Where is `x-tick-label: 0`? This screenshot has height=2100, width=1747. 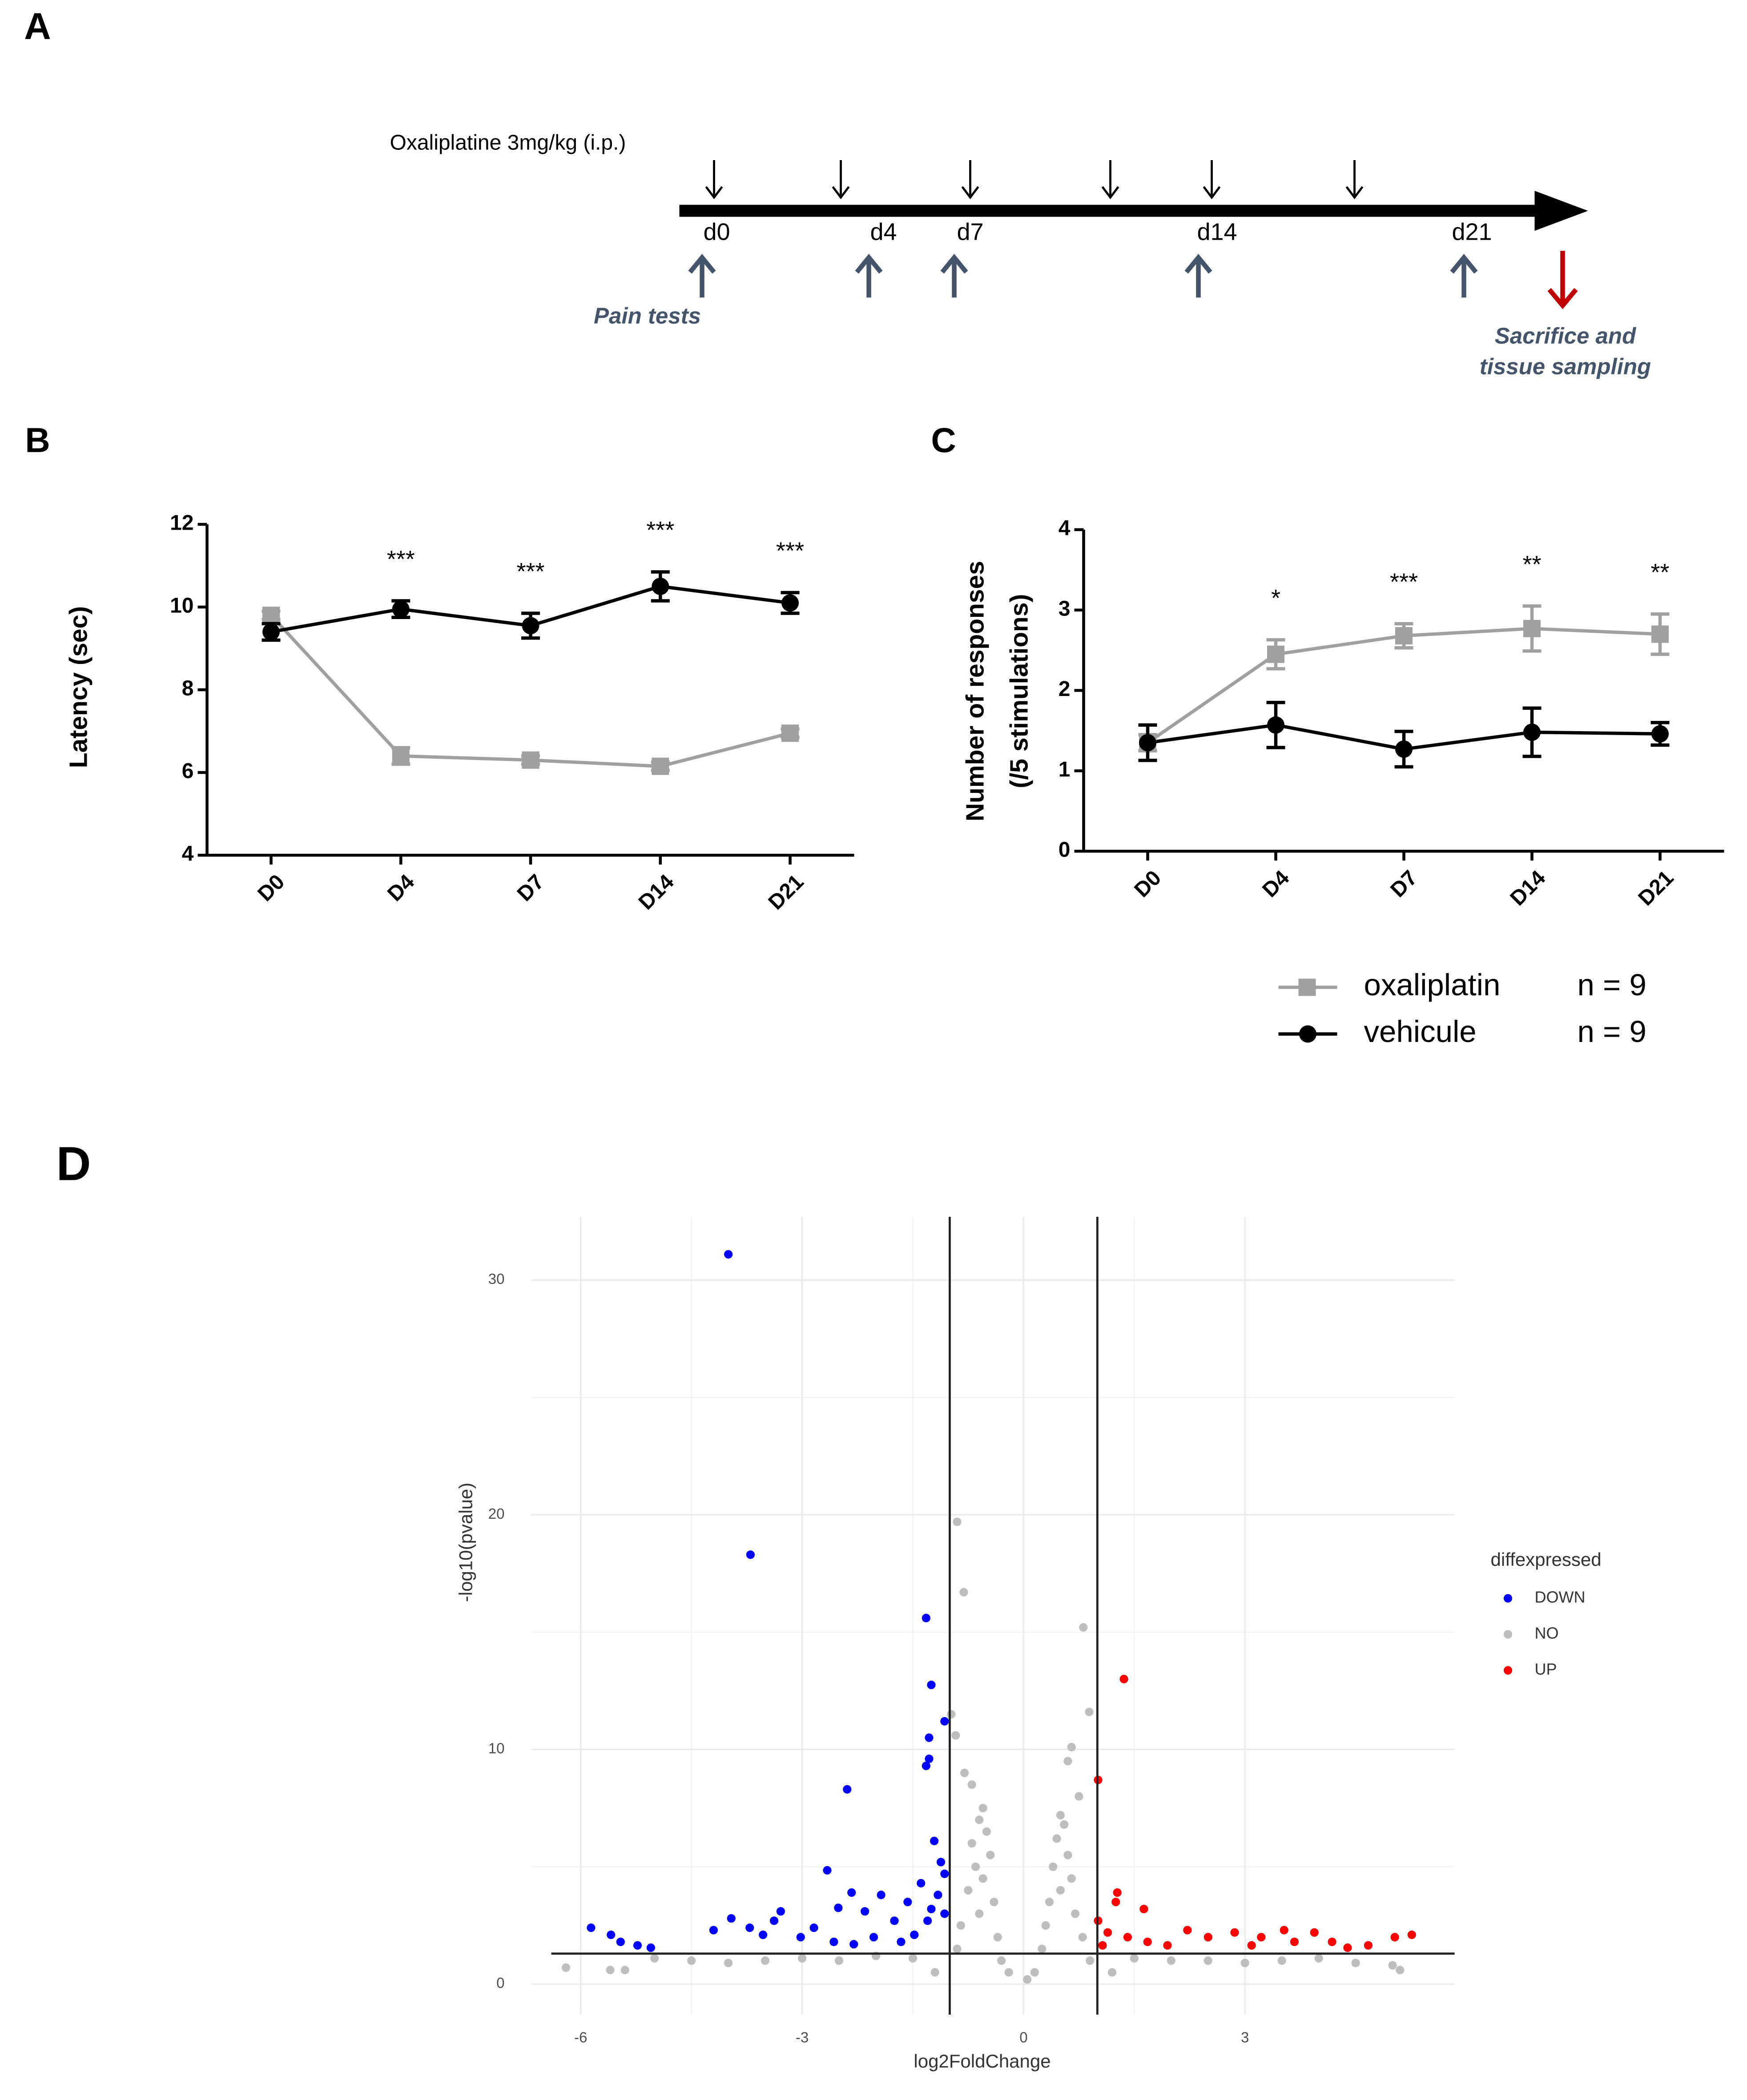
x-tick-label: 0 is located at coordinates (1023, 2038).